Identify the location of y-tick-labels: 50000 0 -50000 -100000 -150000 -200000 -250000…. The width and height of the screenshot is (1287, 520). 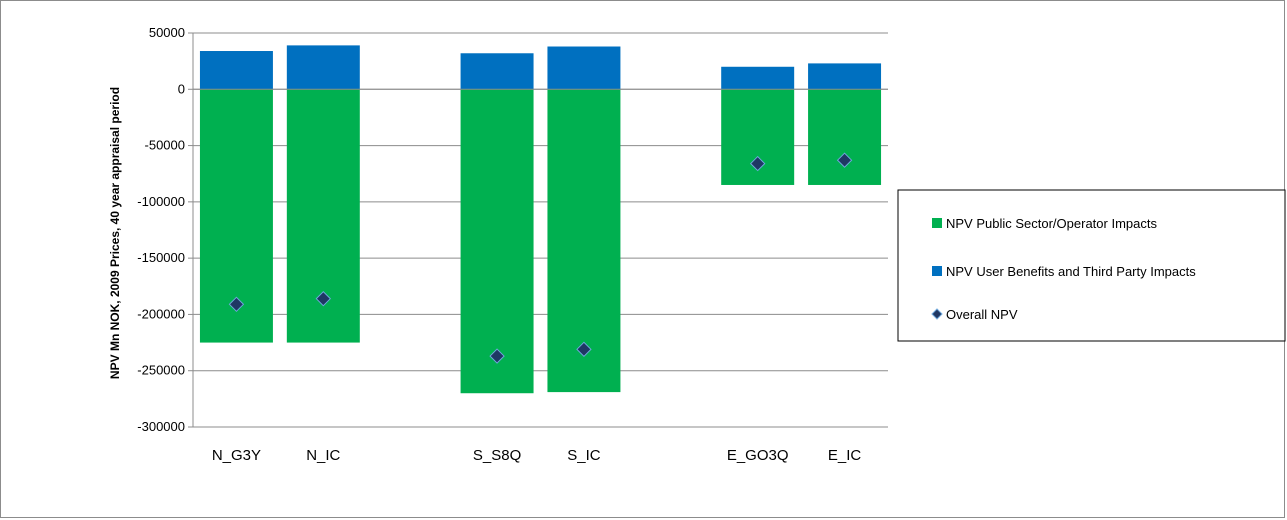
(161, 229).